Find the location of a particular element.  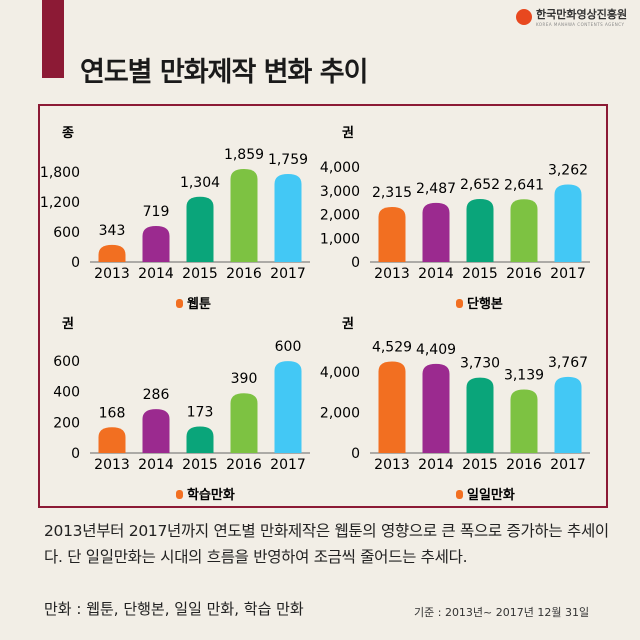

title-accent-bar is located at coordinates (53, 39).